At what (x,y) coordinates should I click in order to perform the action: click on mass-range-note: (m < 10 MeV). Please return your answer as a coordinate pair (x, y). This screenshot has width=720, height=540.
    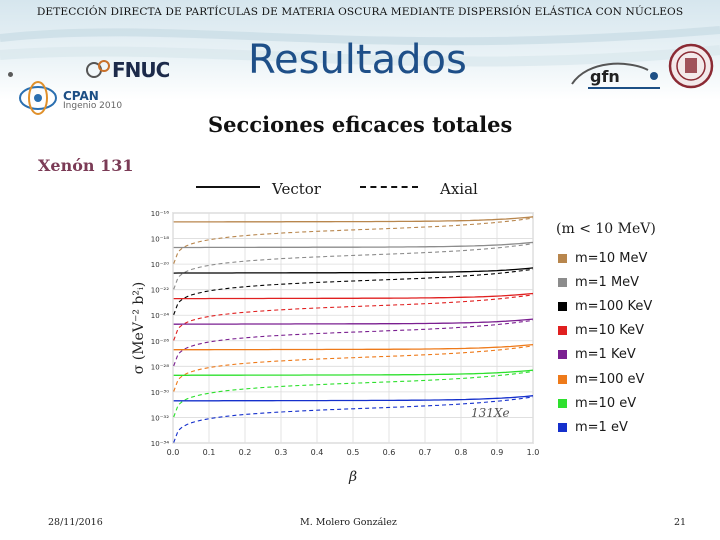
    Looking at the image, I should click on (606, 229).